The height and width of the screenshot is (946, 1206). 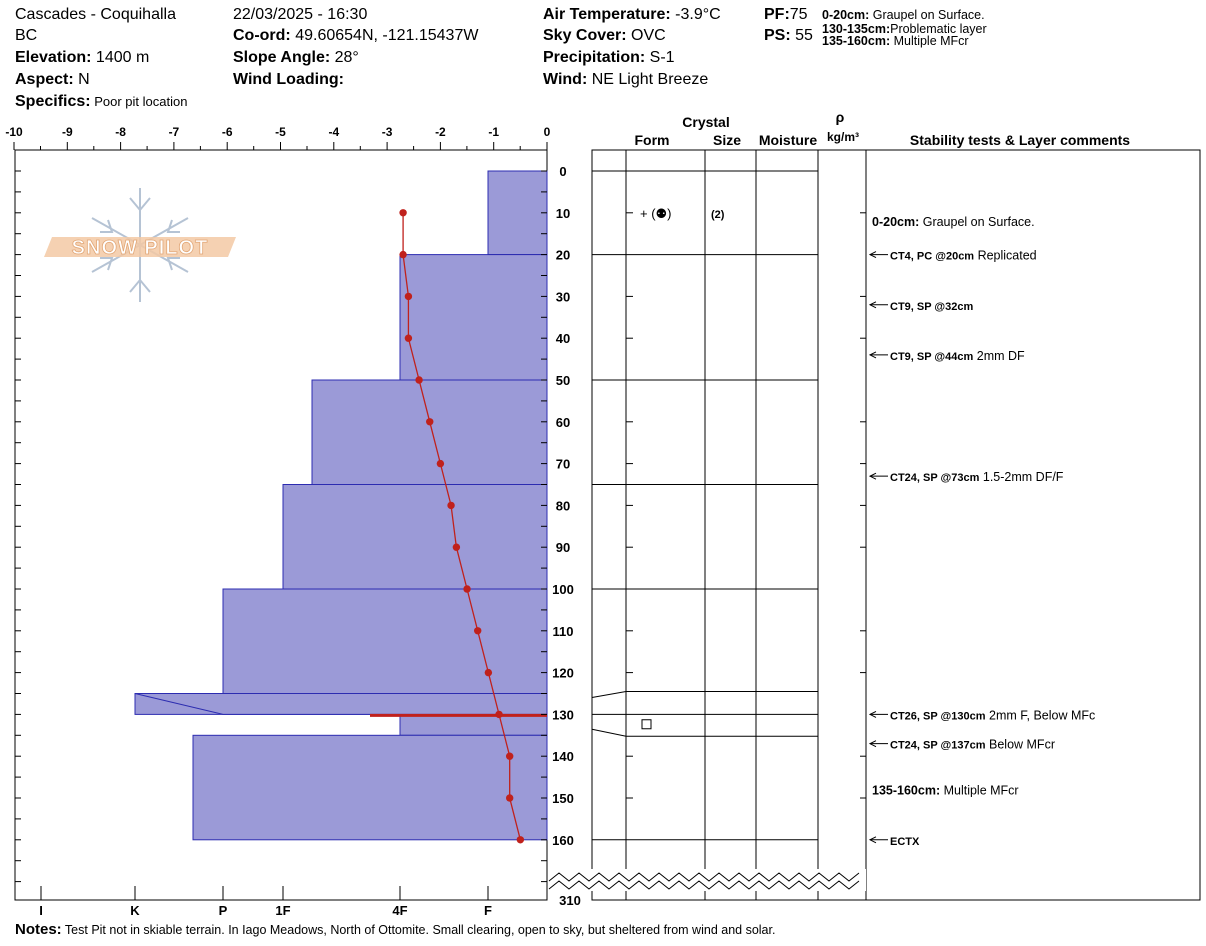 What do you see at coordinates (563, 589) in the screenshot?
I see `depth-label: 100` at bounding box center [563, 589].